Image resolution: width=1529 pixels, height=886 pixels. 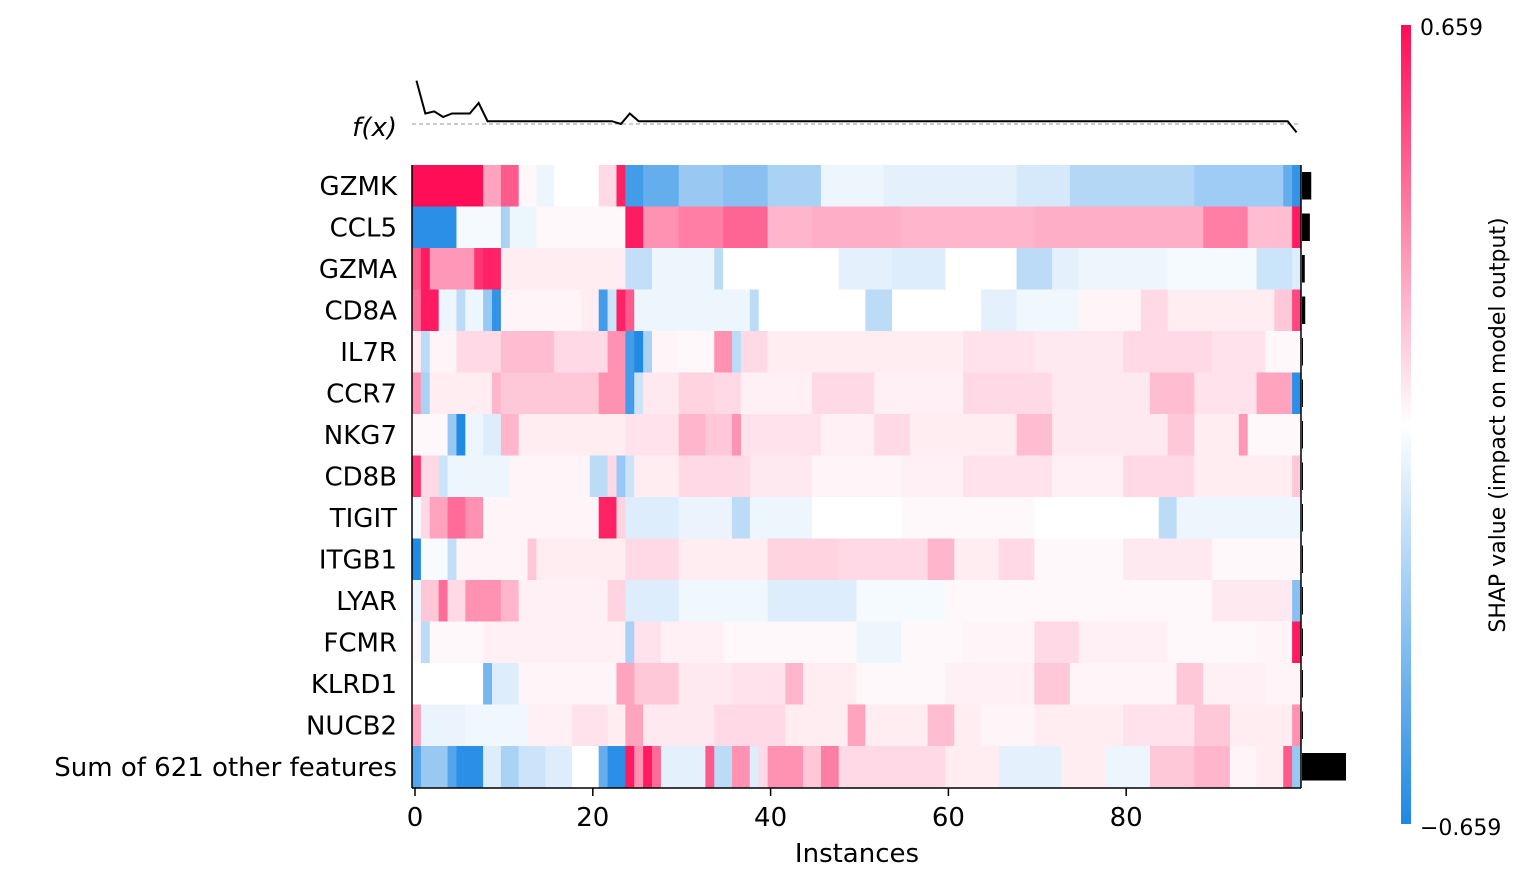 I want to click on colorbar-gradient, so click(x=1406, y=424).